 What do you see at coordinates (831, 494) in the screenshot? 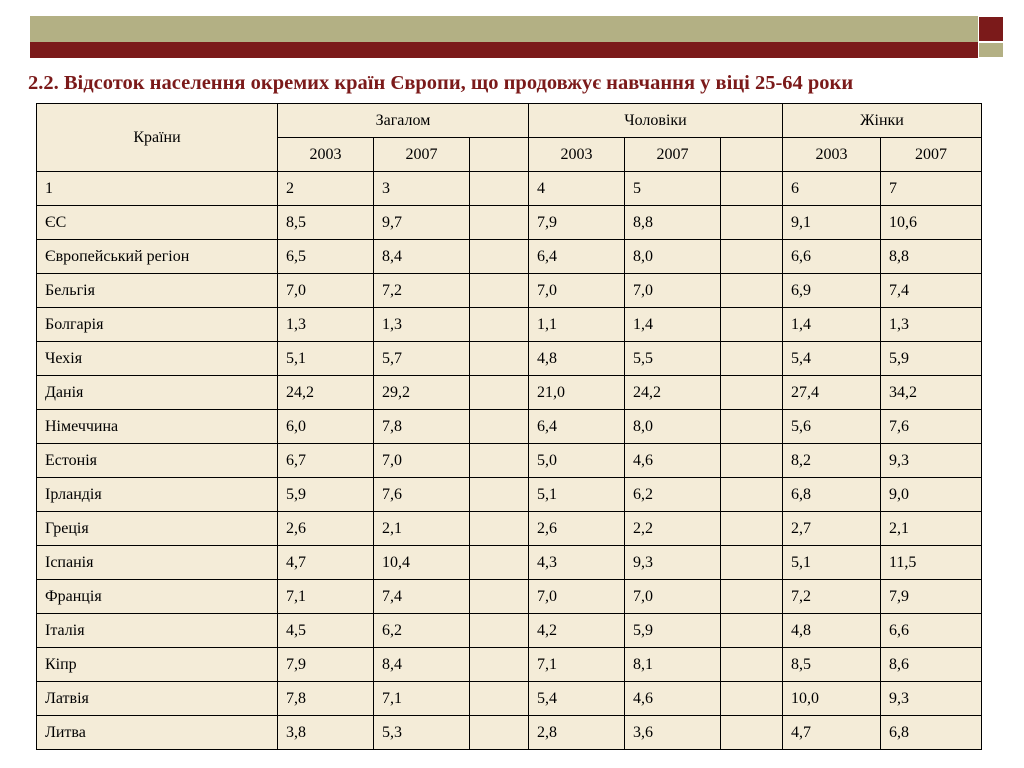
I see `value-cell: 6,8` at bounding box center [831, 494].